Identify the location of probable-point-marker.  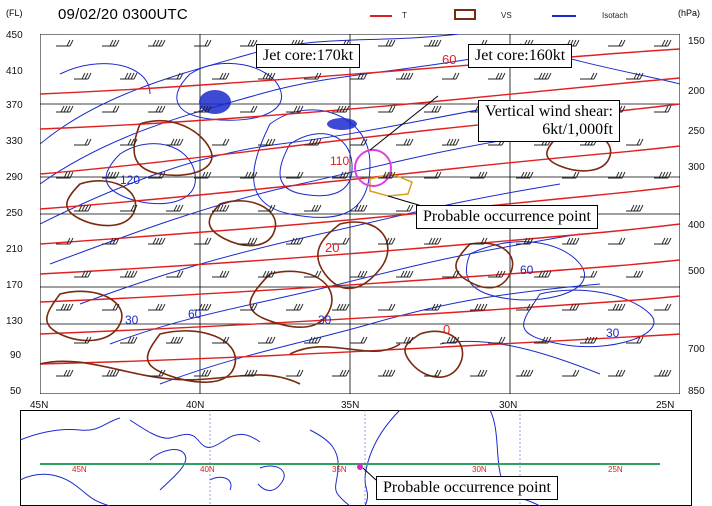
(360, 467).